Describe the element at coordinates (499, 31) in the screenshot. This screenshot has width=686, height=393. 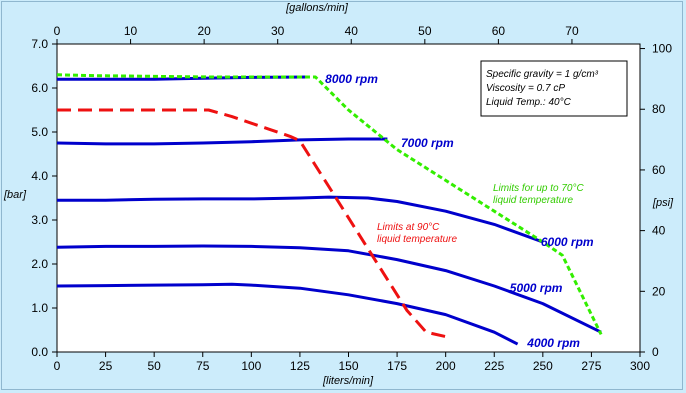
I see `x-top-tick-label: 60` at that location.